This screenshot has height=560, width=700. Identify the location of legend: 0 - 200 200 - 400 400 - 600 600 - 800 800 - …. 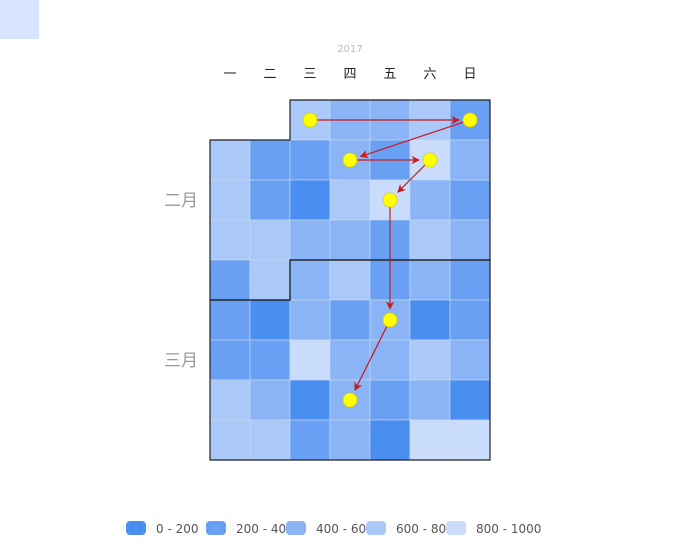
(333, 528).